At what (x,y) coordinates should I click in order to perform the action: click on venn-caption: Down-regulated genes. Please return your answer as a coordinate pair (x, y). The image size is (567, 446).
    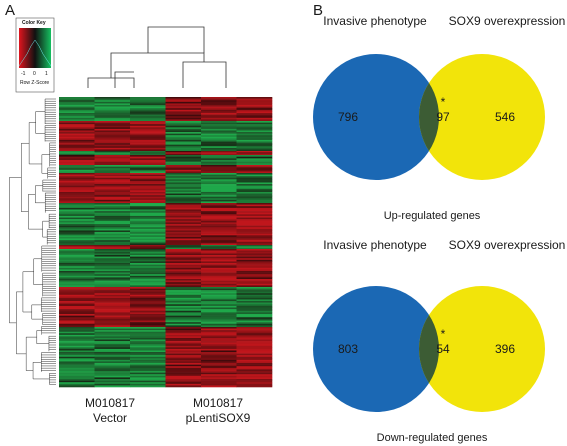
    Looking at the image, I should click on (432, 438).